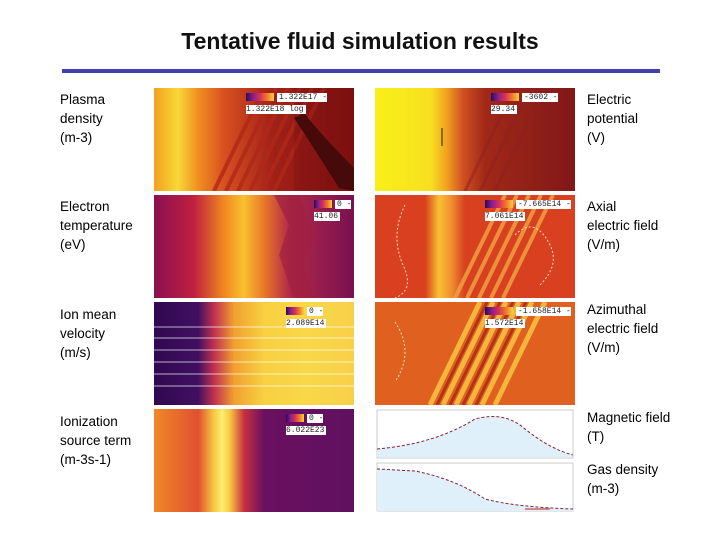 This screenshot has width=720, height=540. I want to click on label-gas-density: Gas density (m-3), so click(623, 479).